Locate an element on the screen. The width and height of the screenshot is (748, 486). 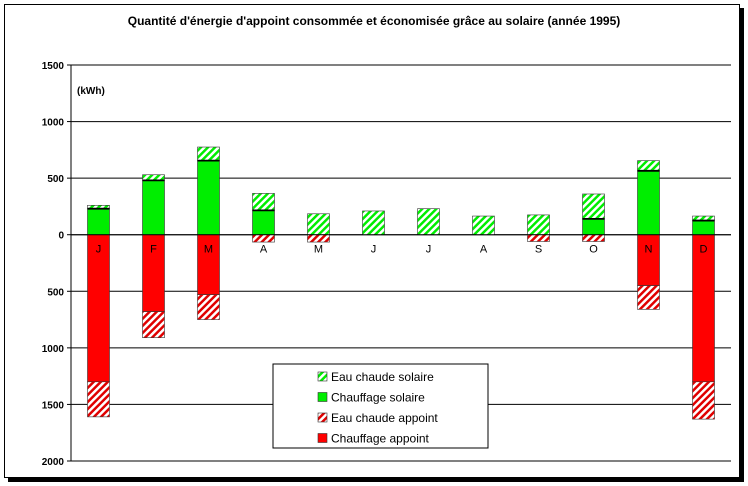
legend-entry: Eau chaude appoint is located at coordinates (384, 418).